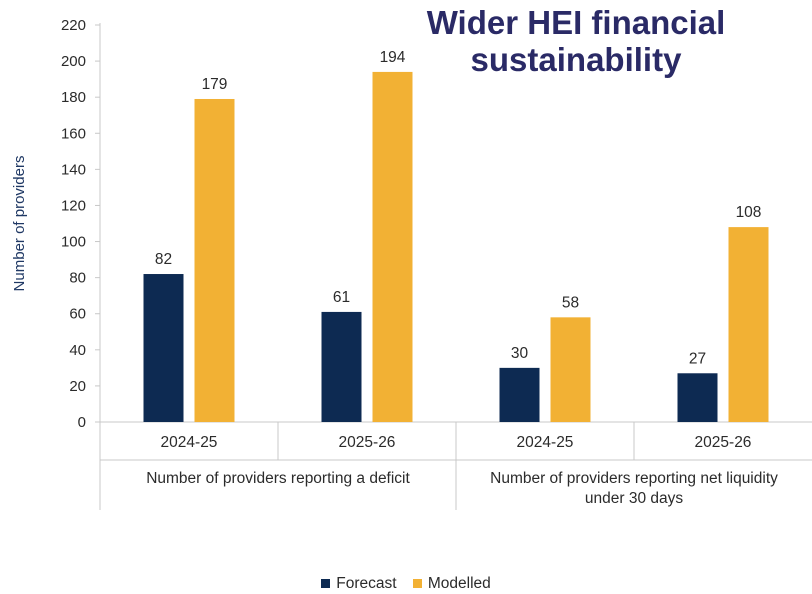 This screenshot has width=812, height=594. I want to click on chart-title: Wider HEI financial sustainability, so click(576, 41).